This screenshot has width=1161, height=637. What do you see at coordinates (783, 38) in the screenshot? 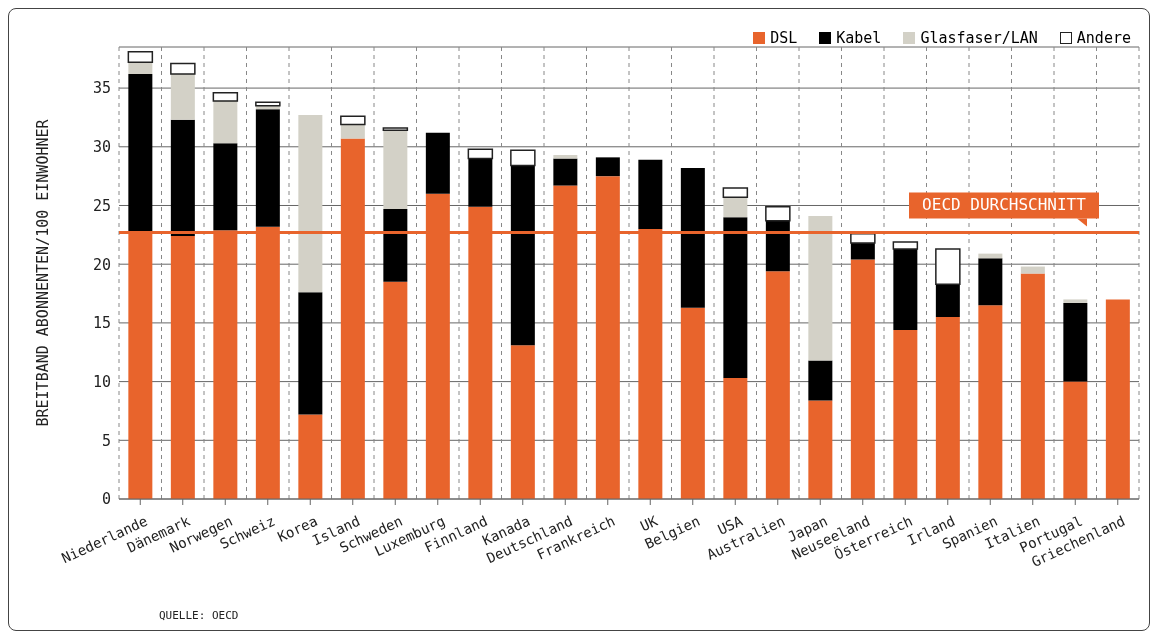
I see `legend-label: DSL` at bounding box center [783, 38].